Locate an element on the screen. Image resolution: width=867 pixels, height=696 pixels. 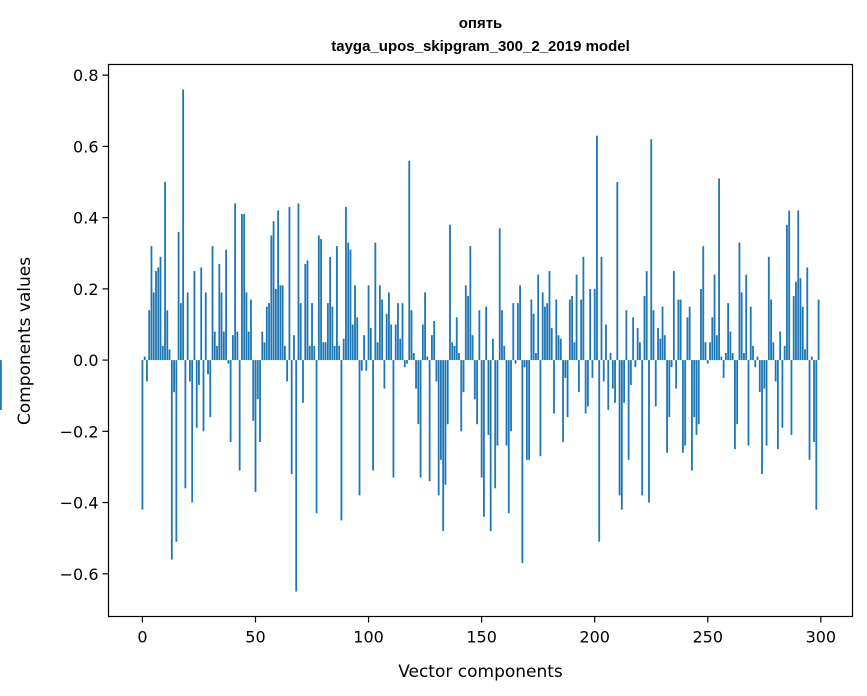
x-axis-label: Vector components is located at coordinates (480, 672).